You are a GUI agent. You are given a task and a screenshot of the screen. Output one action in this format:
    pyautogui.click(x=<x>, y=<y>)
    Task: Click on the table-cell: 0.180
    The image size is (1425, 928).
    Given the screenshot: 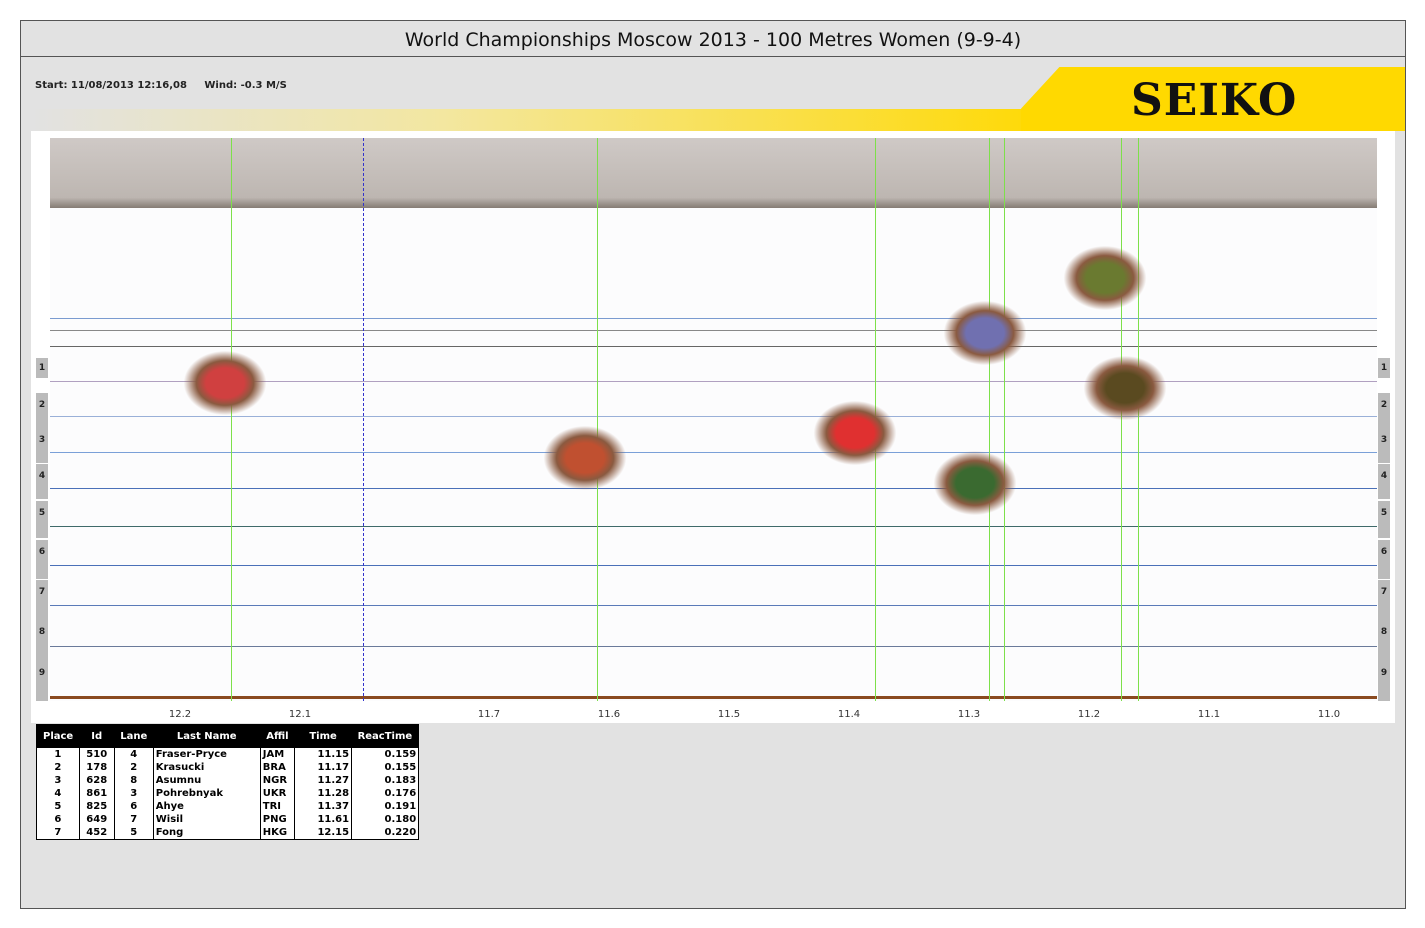 What is the action you would take?
    pyautogui.click(x=385, y=819)
    